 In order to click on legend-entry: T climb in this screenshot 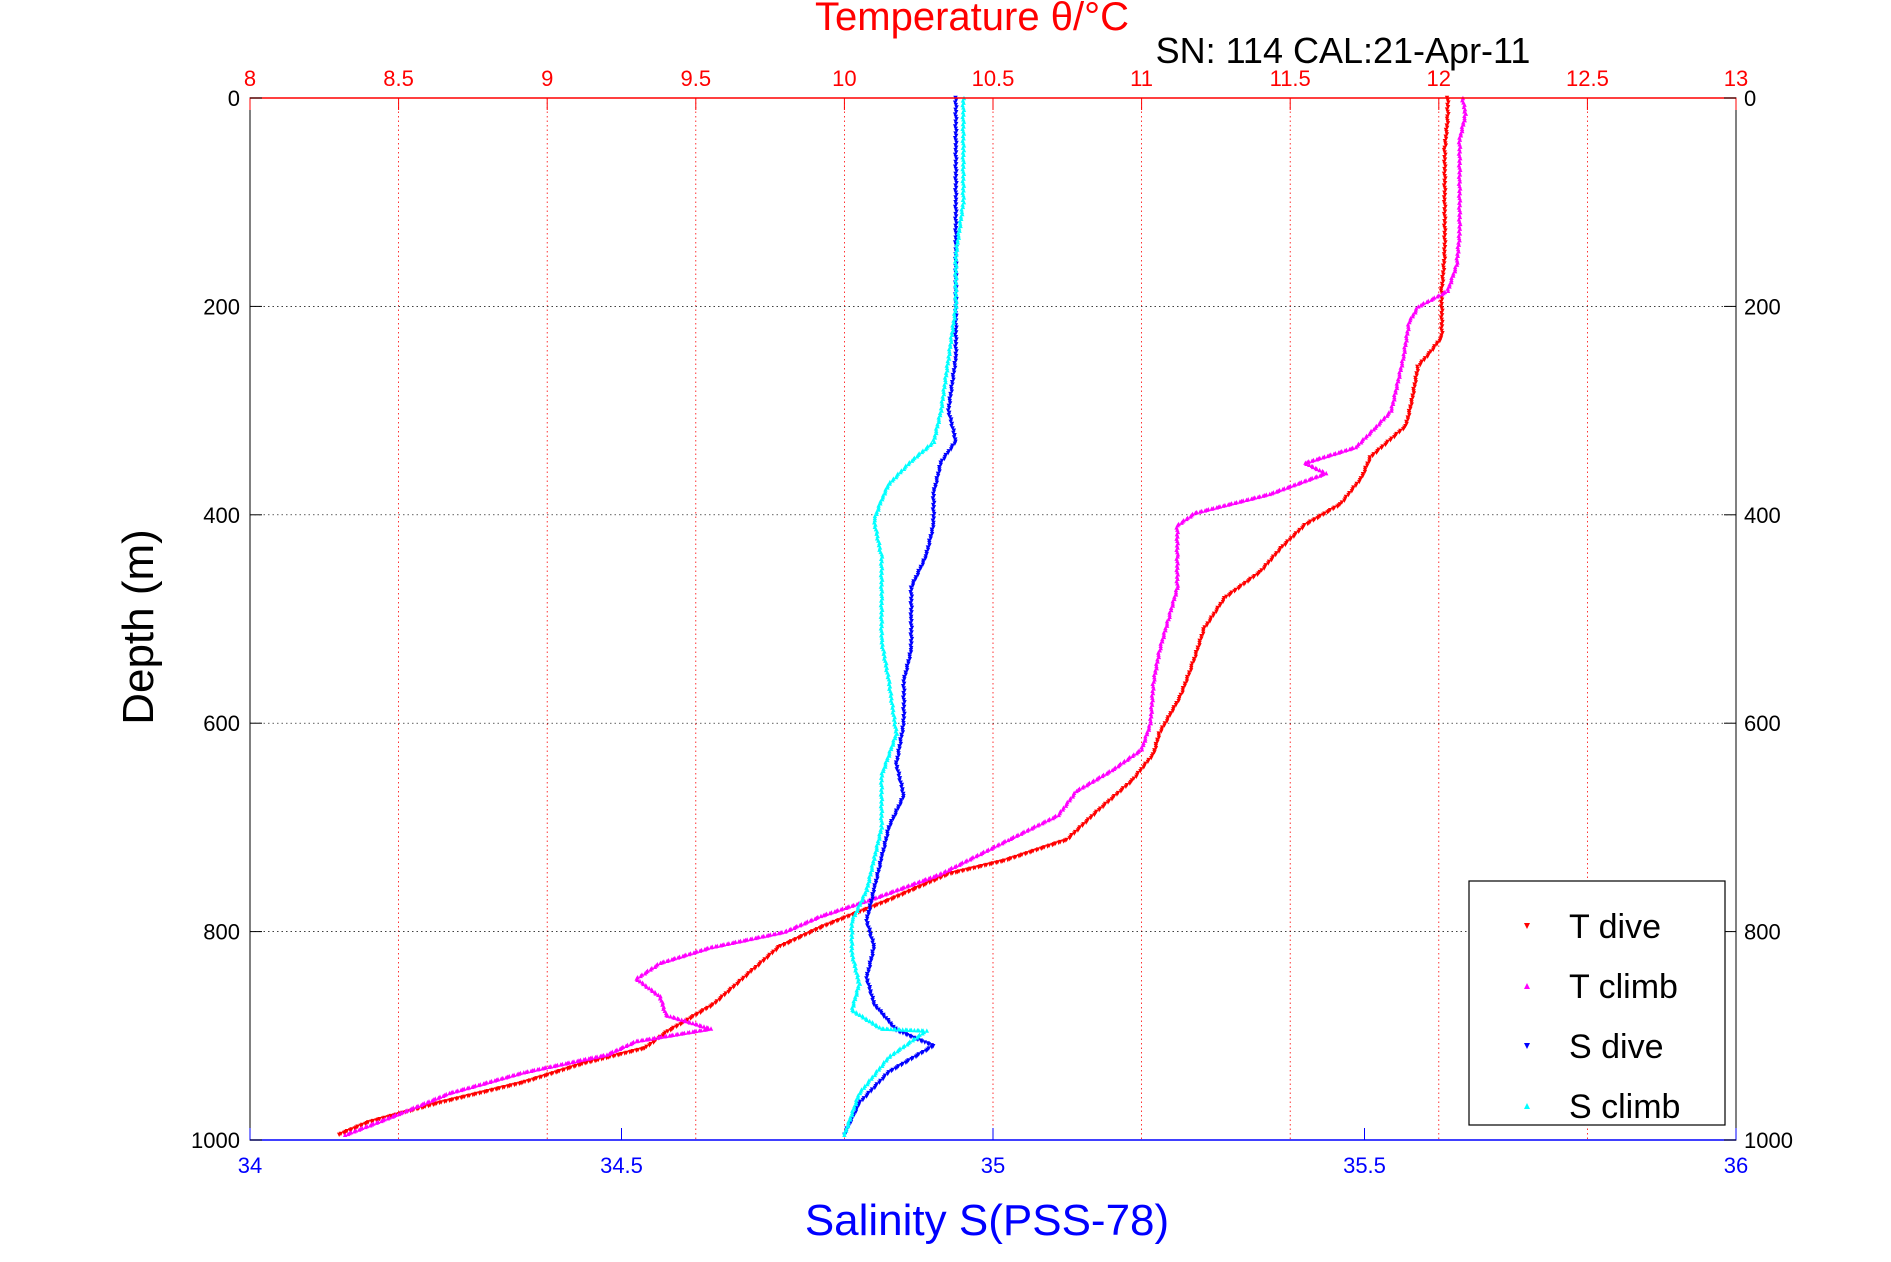, I will do `click(1623, 987)`.